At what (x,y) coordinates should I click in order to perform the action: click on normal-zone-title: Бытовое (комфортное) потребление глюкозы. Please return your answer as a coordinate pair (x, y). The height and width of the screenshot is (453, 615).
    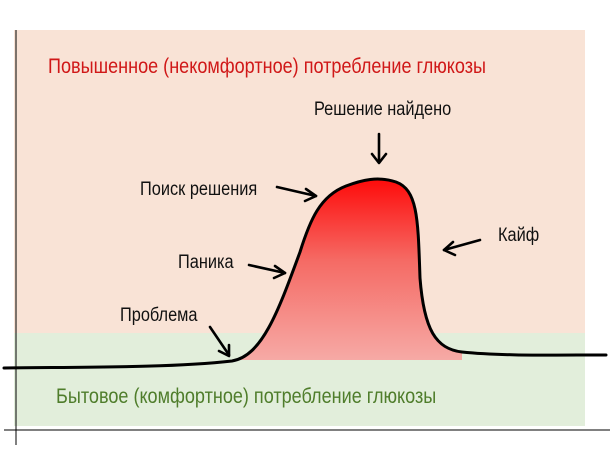
    Looking at the image, I should click on (246, 396).